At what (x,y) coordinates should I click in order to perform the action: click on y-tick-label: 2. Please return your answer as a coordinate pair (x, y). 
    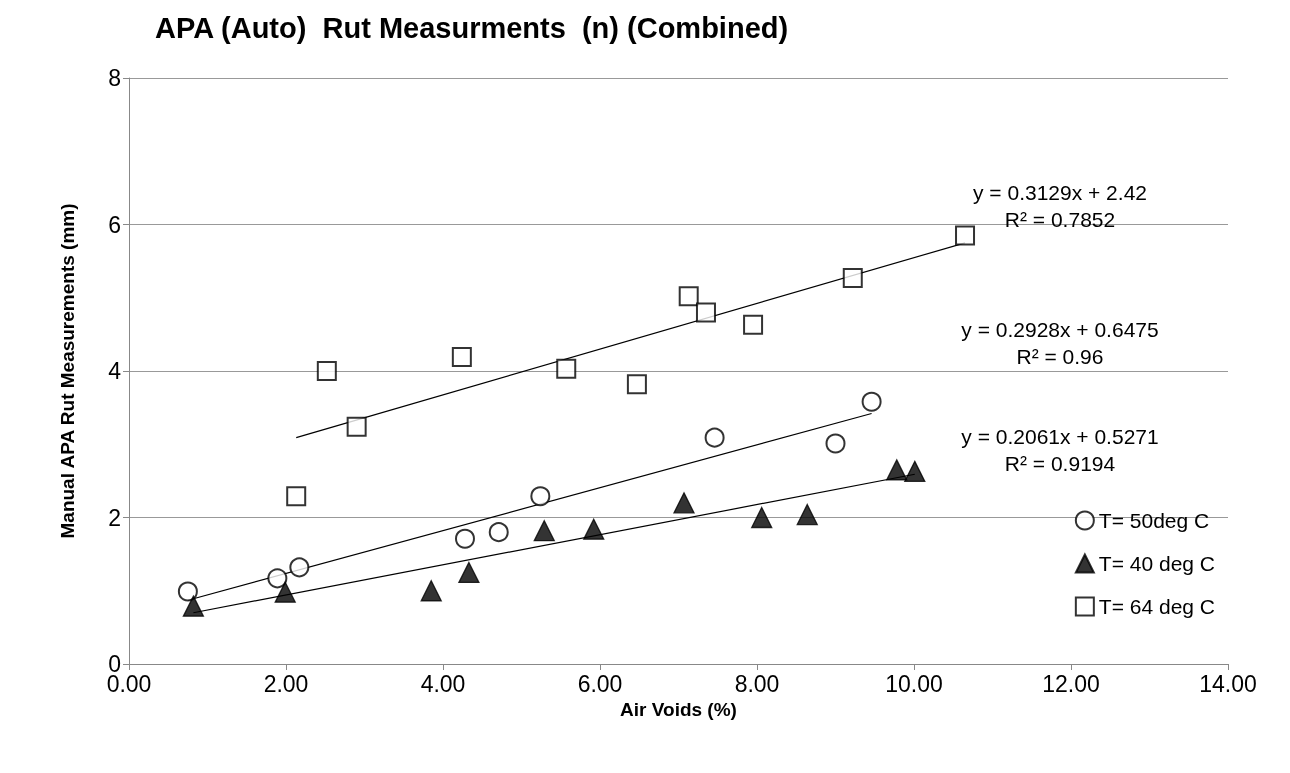
    Looking at the image, I should click on (114, 517).